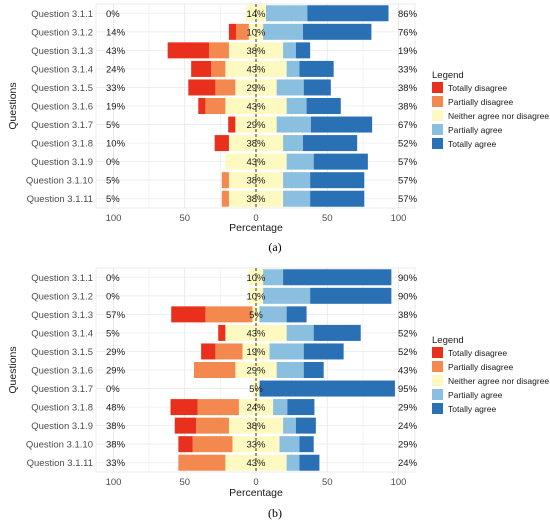  I want to click on y-tick-label: Question 3.1.5, so click(62, 352).